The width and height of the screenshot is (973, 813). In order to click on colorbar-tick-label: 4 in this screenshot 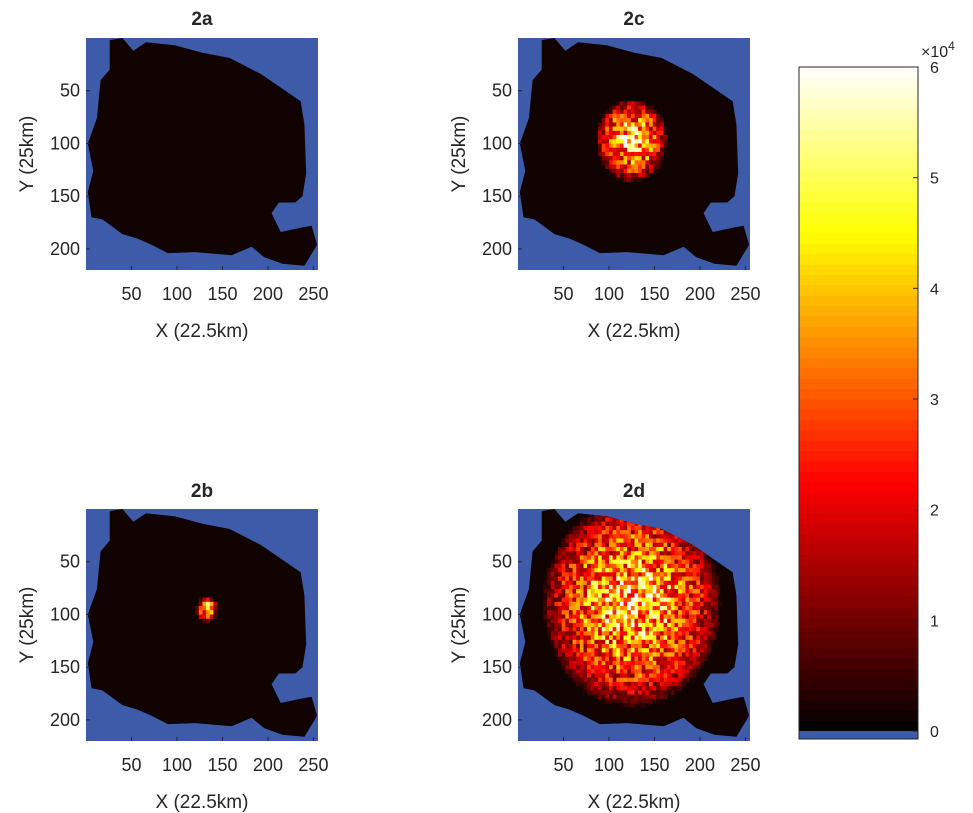, I will do `click(934, 289)`.